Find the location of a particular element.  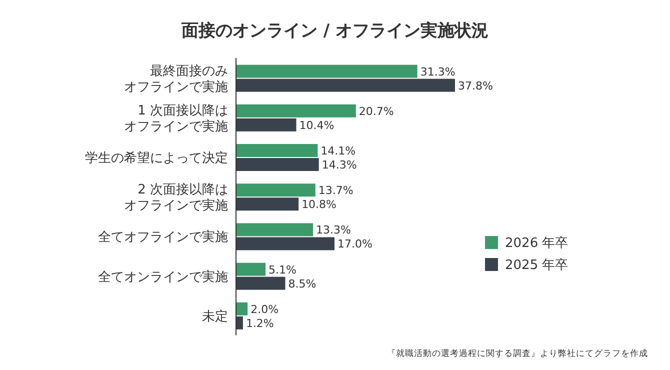

legend-label: 2025 年卒 is located at coordinates (536, 265).